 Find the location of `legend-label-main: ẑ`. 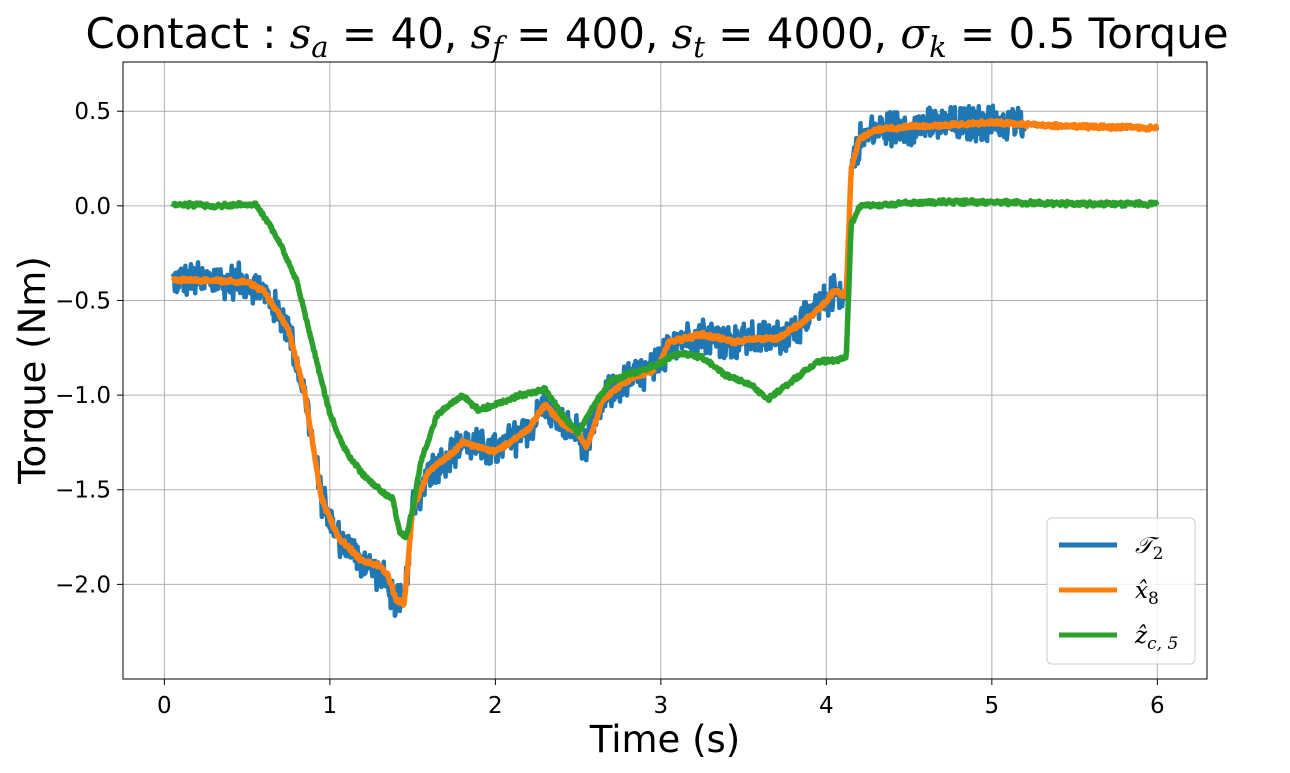

legend-label-main: ẑ is located at coordinates (1141, 636).